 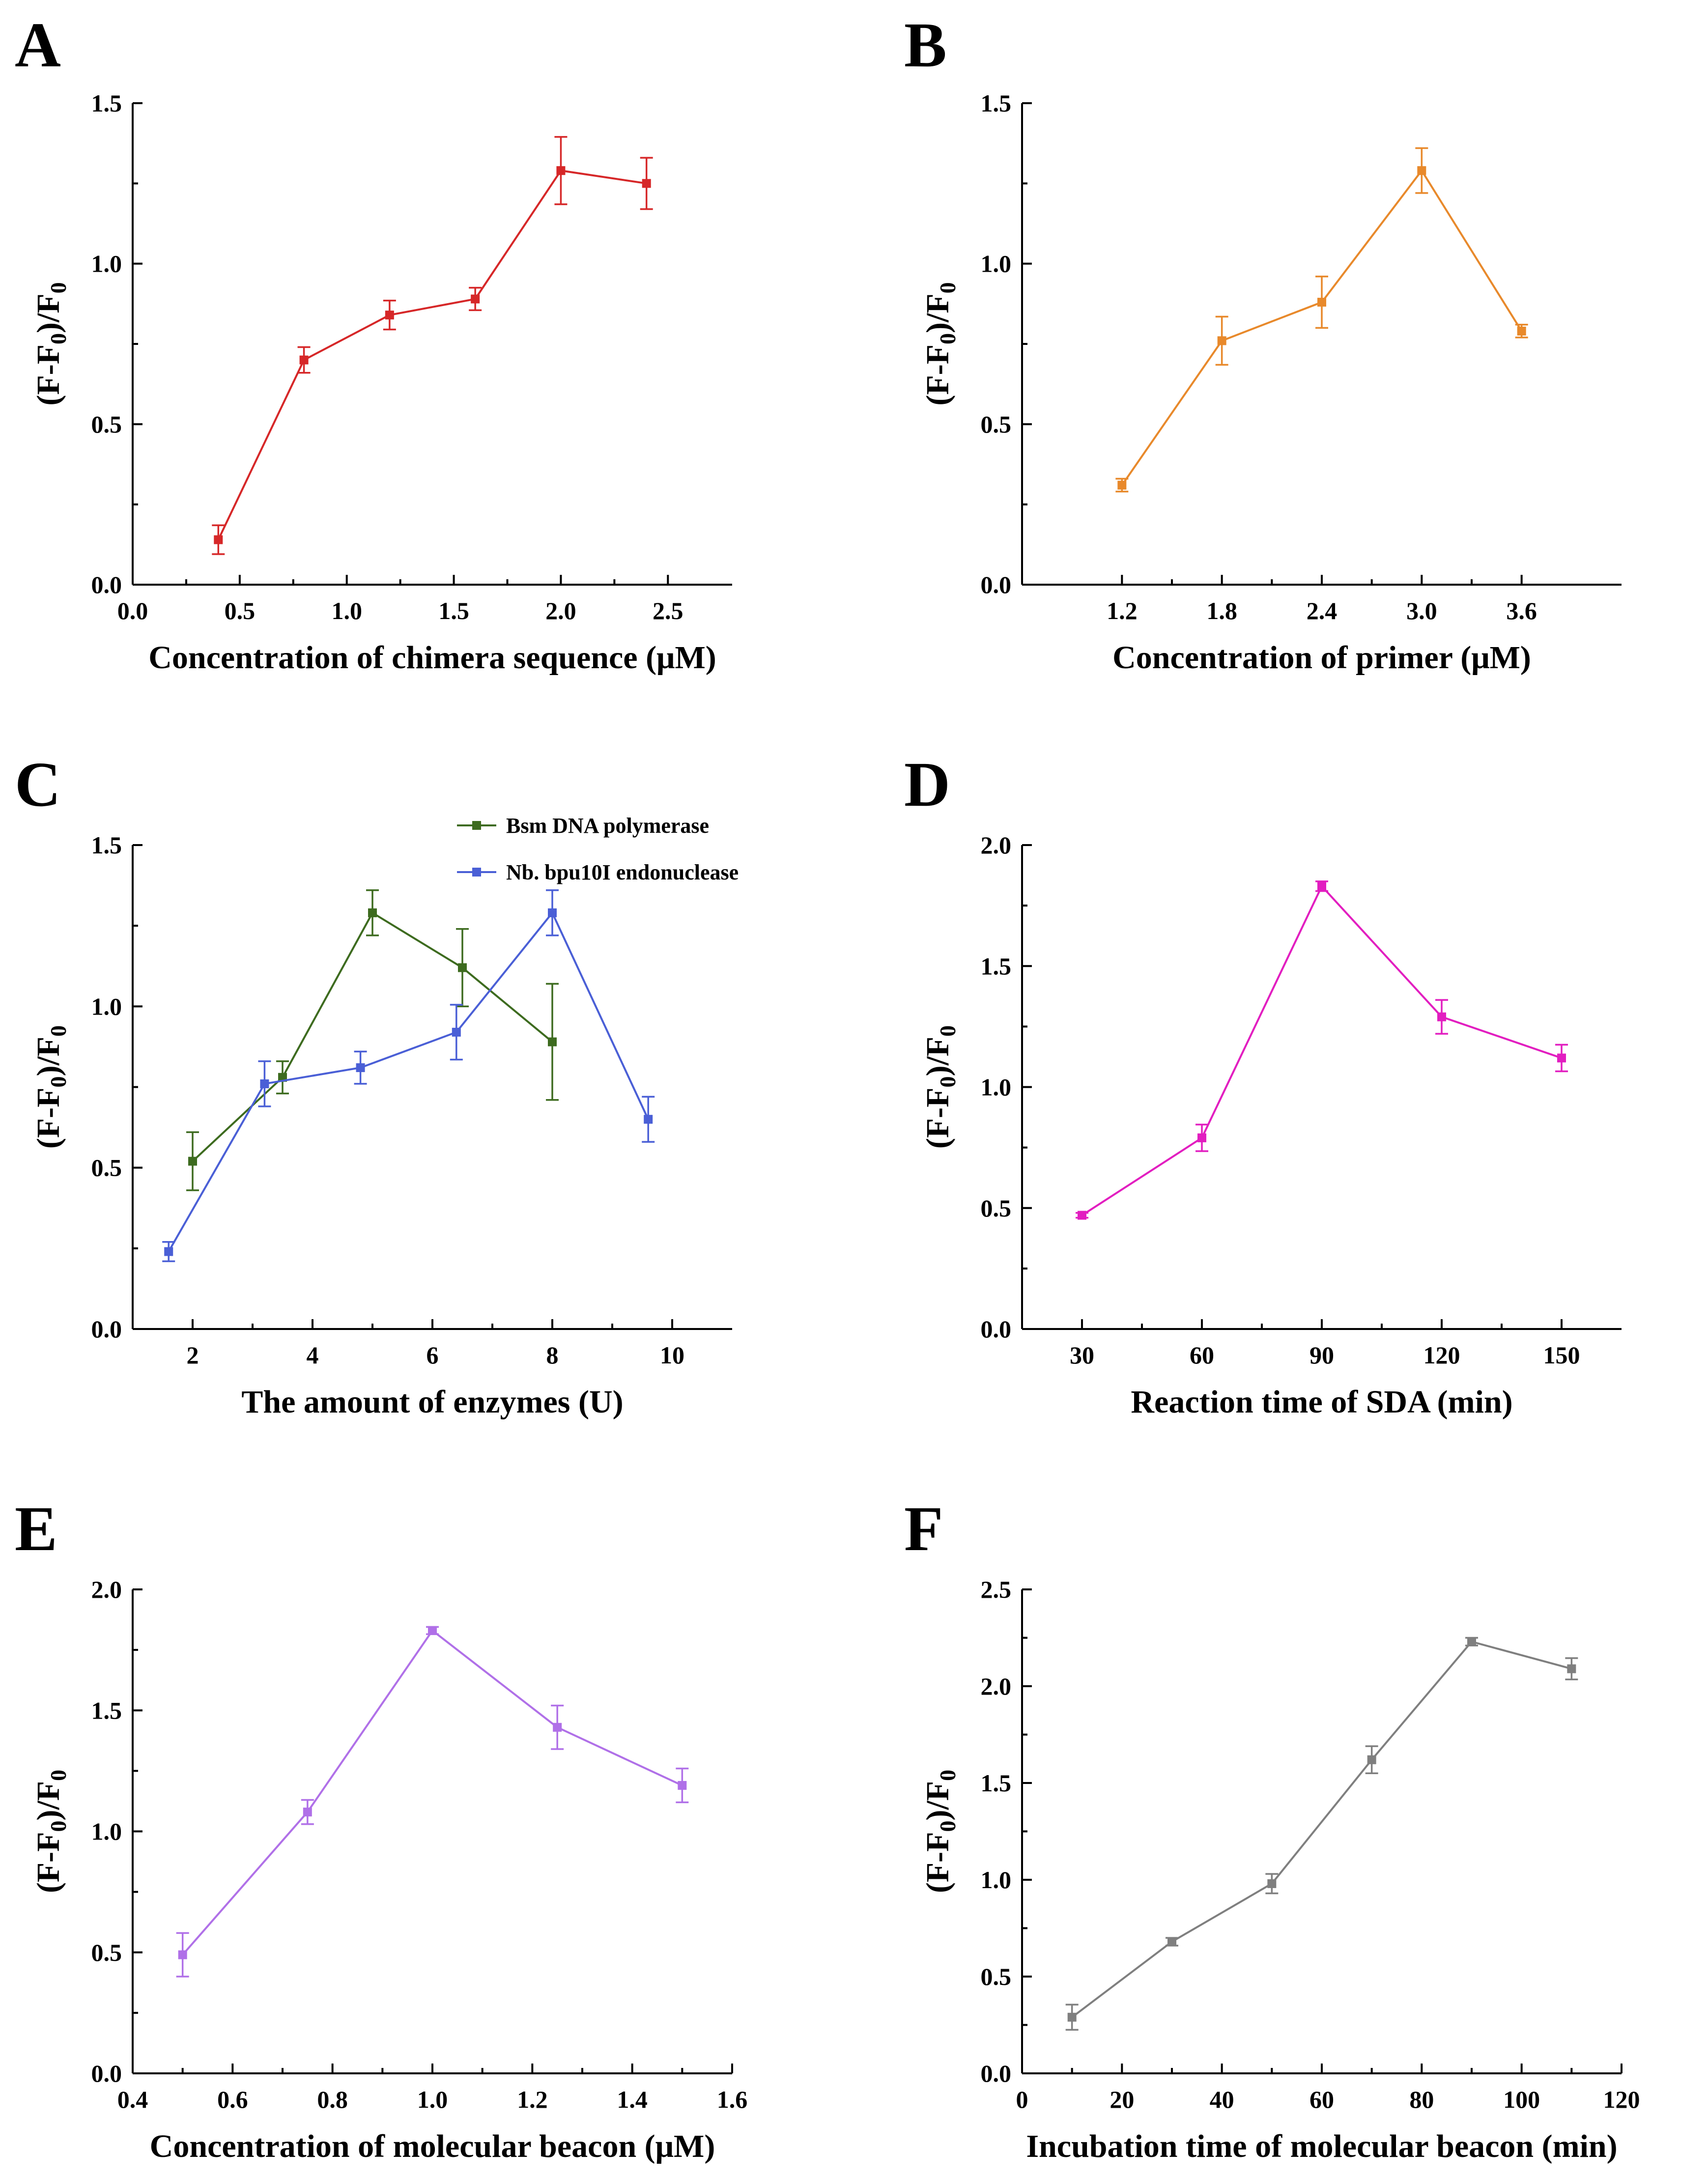 What do you see at coordinates (560, 610) in the screenshot?
I see `x-tick-label: 2.0` at bounding box center [560, 610].